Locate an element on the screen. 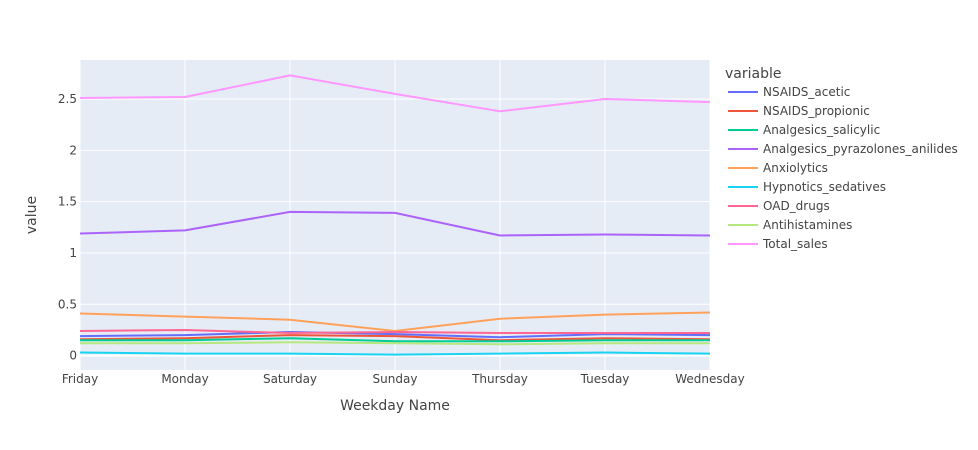 The image size is (978, 450). legend-label: NSAIDS_propionic is located at coordinates (816, 111).